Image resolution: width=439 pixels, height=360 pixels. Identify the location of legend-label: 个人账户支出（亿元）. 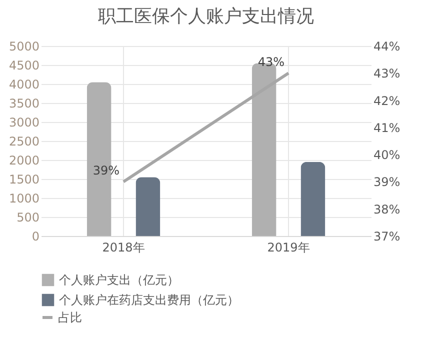
(119, 280).